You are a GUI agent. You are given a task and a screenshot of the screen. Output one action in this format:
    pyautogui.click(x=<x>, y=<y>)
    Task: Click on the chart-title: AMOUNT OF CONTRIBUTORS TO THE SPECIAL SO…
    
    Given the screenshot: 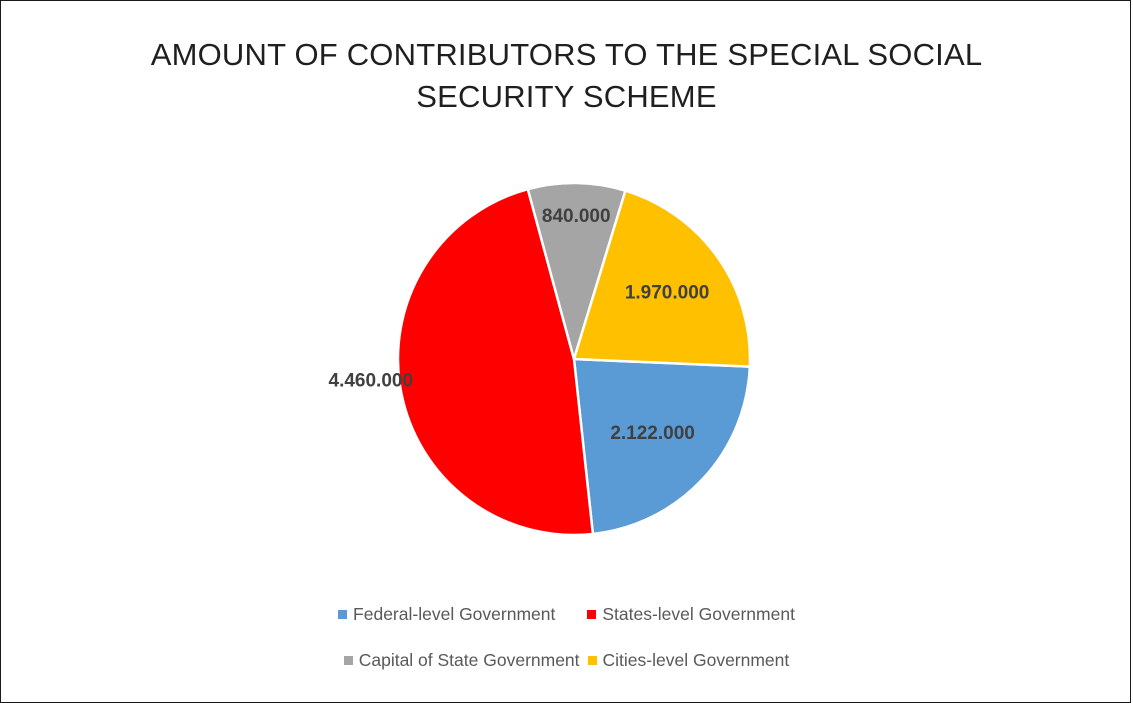 What is the action you would take?
    pyautogui.click(x=566, y=76)
    